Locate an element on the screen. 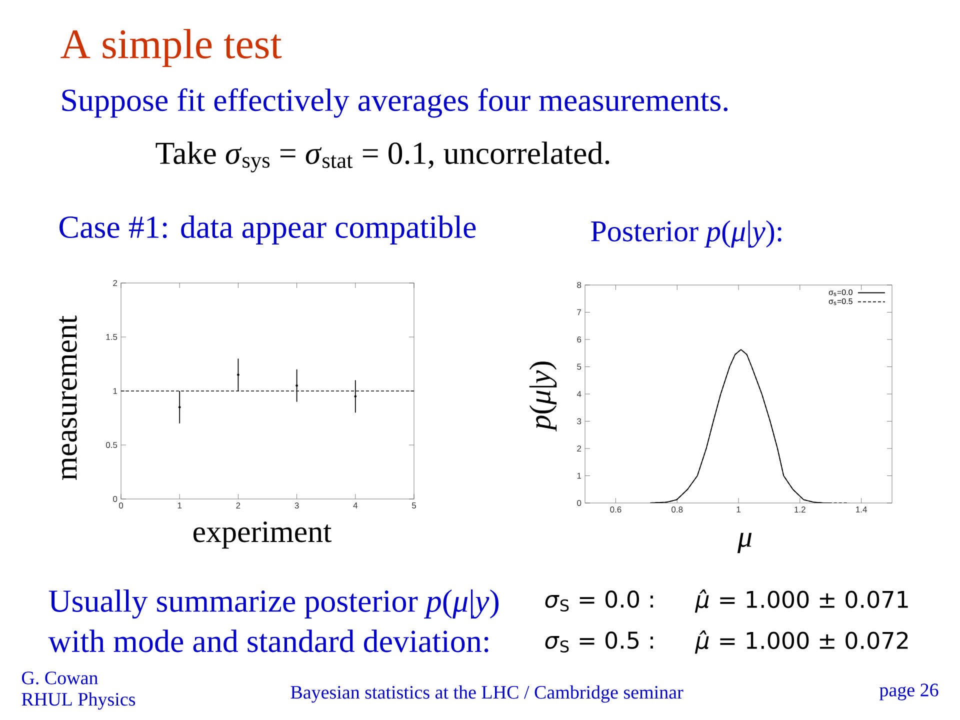 The width and height of the screenshot is (960, 720). x-tick-label: 1 is located at coordinates (738, 509).